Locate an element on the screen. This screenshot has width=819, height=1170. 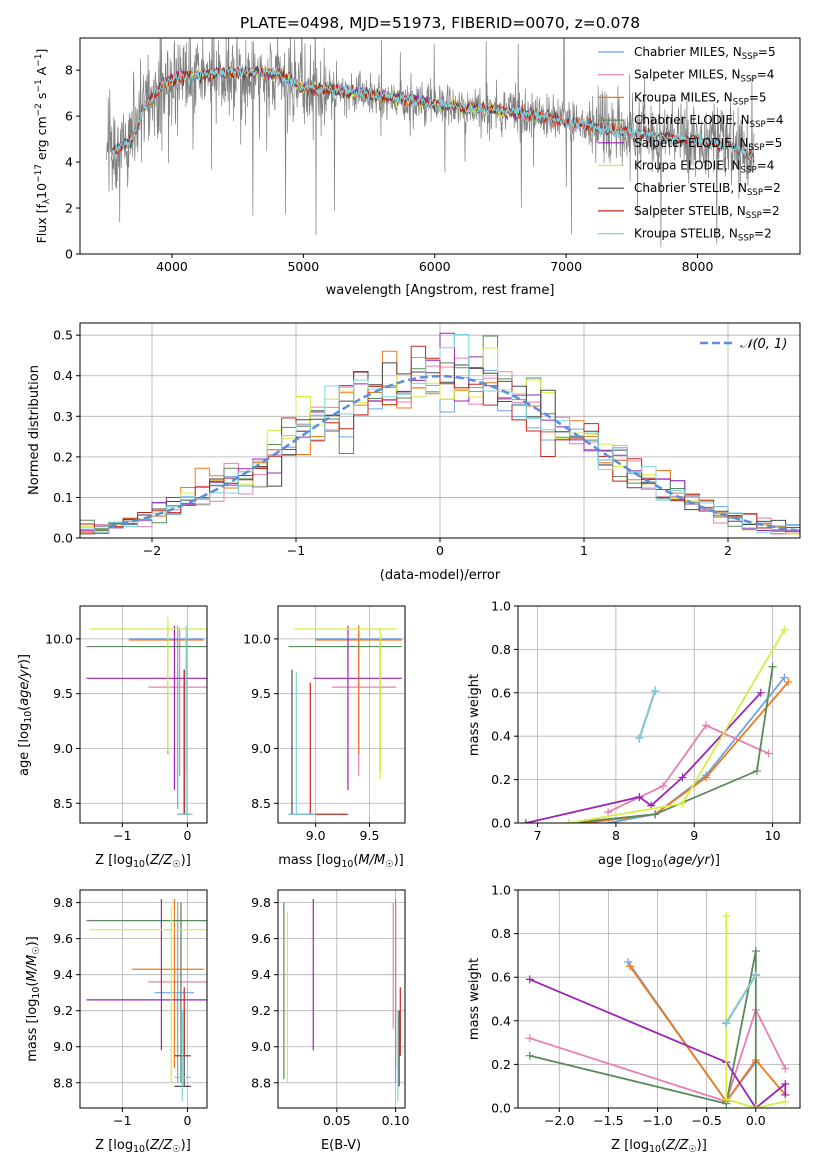
x-tick-label: −2.0 is located at coordinates (559, 1120).